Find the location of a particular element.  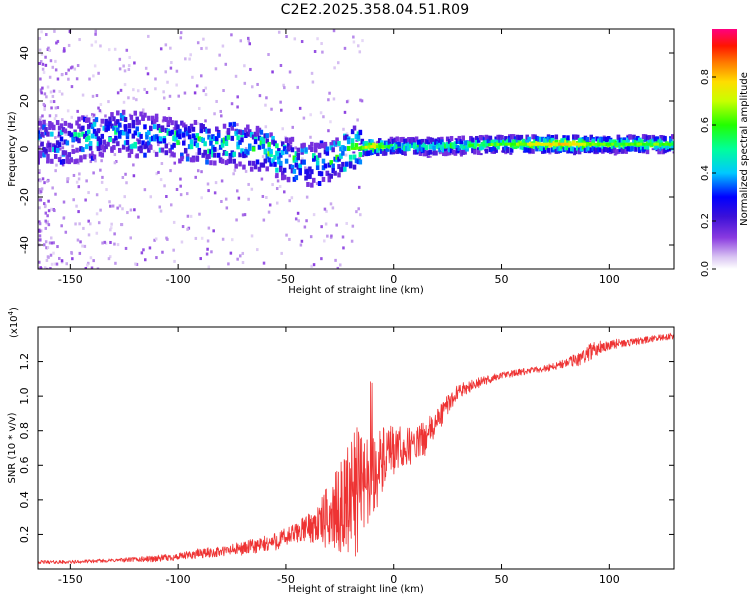

spectrogram-y-tick-label: 20 is located at coordinates (24, 101).